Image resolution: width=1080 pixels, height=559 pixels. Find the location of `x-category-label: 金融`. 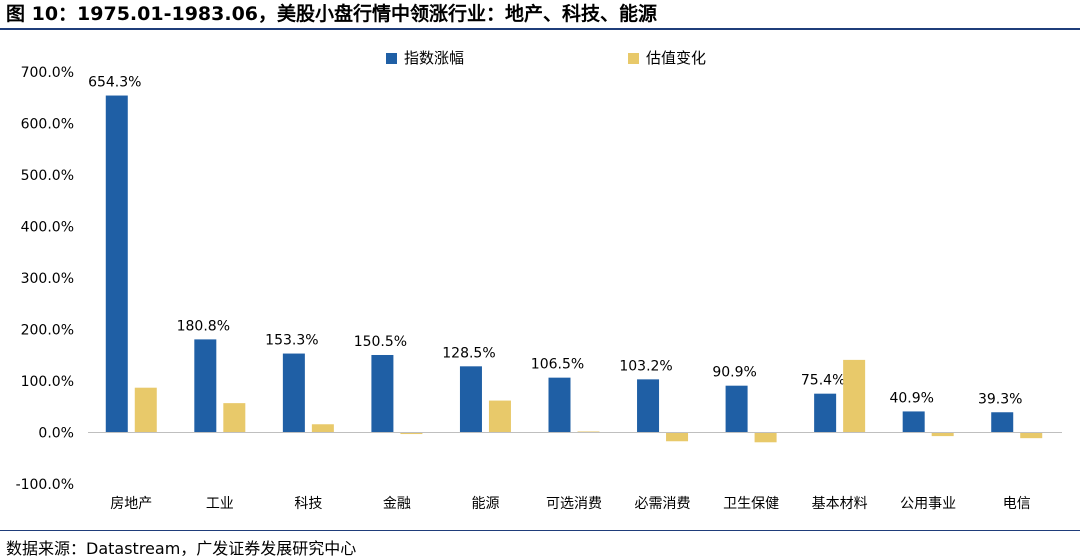

x-category-label: 金融 is located at coordinates (397, 504).